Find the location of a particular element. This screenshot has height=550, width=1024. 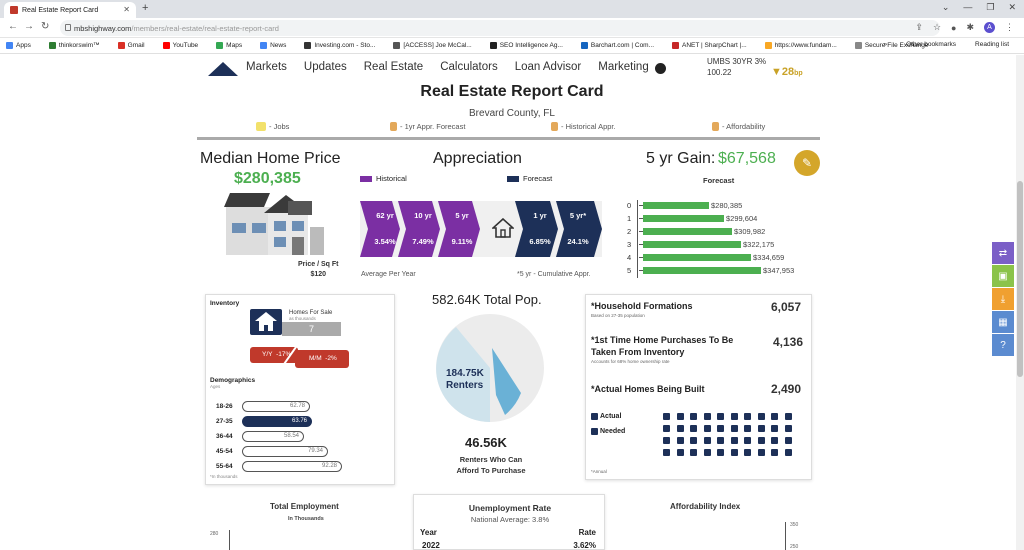

reading-list: Reading list is located at coordinates (992, 44).